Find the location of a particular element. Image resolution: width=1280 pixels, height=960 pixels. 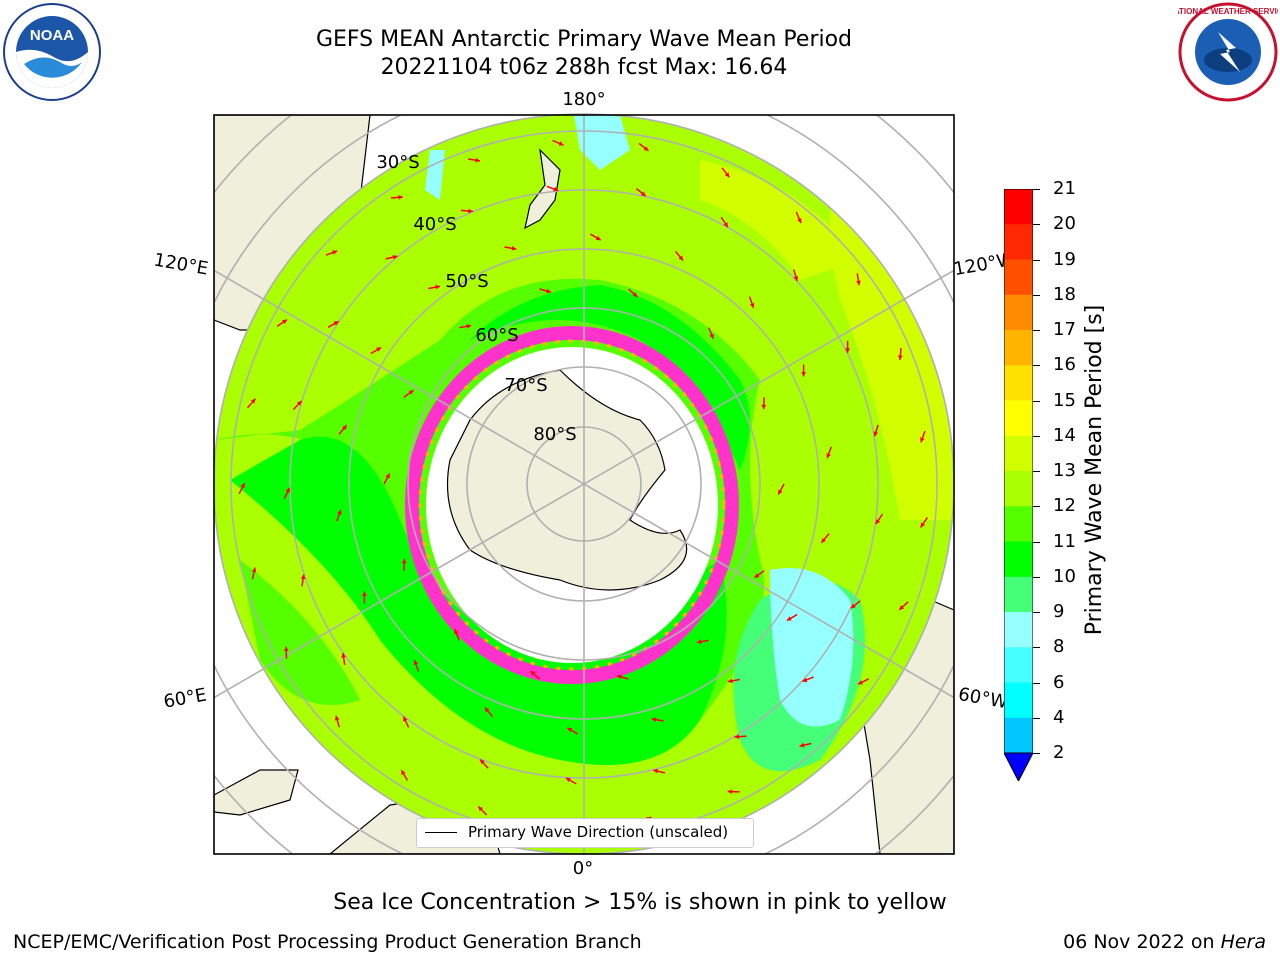

nws-logo: NATIONAL WEATHER SERVICE is located at coordinates (1228, 52).